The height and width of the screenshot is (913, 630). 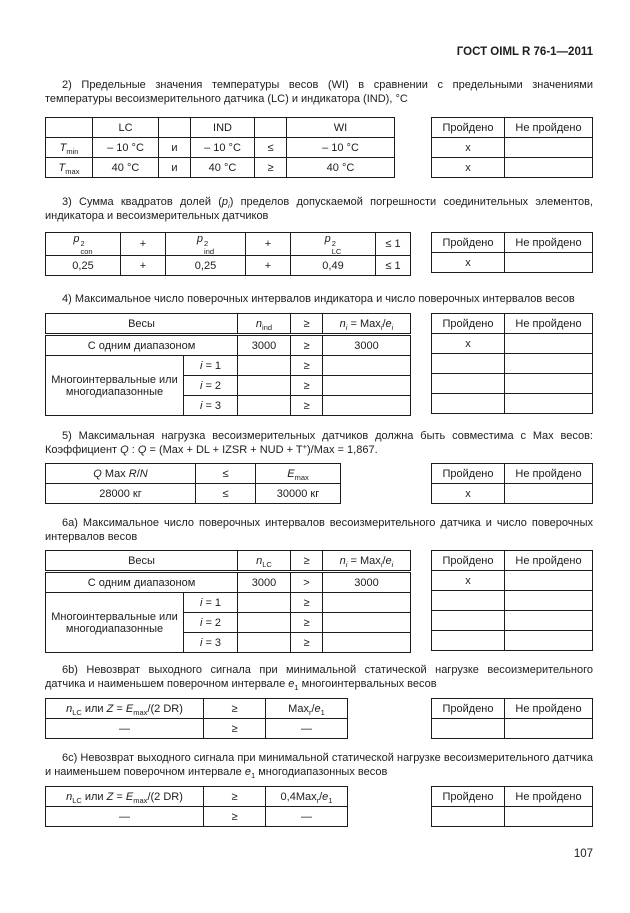 I want to click on table-row: 0,25 + 0,25 + 0,49 ≤ 1, so click(x=228, y=265).